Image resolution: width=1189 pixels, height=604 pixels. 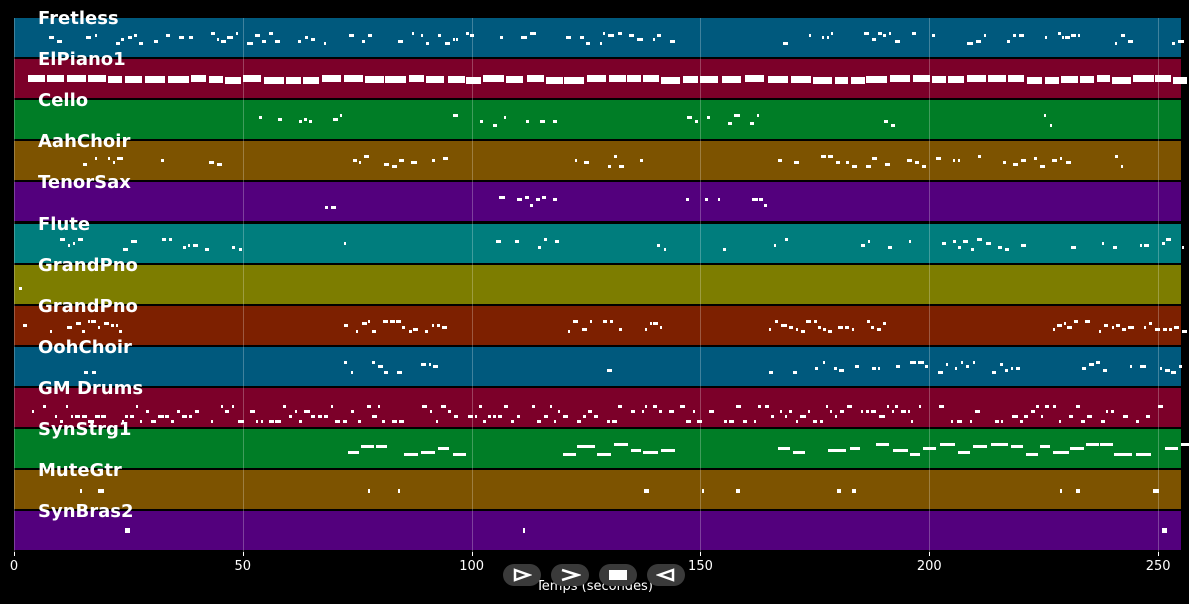 What do you see at coordinates (522, 575) in the screenshot?
I see `play-outline-button` at bounding box center [522, 575].